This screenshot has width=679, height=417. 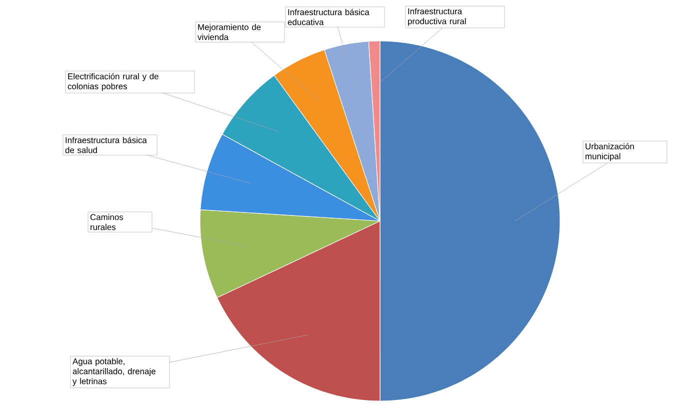 I want to click on slice-label: Infraestructura productiva rural, so click(x=437, y=17).